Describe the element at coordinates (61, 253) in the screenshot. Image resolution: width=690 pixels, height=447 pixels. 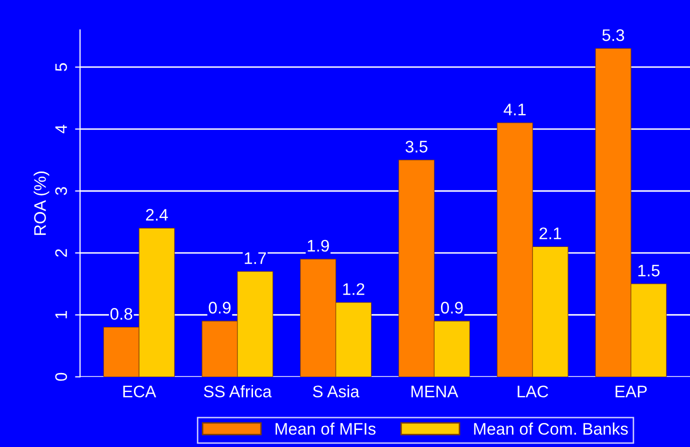
I see `y-tick-label: 2` at that location.